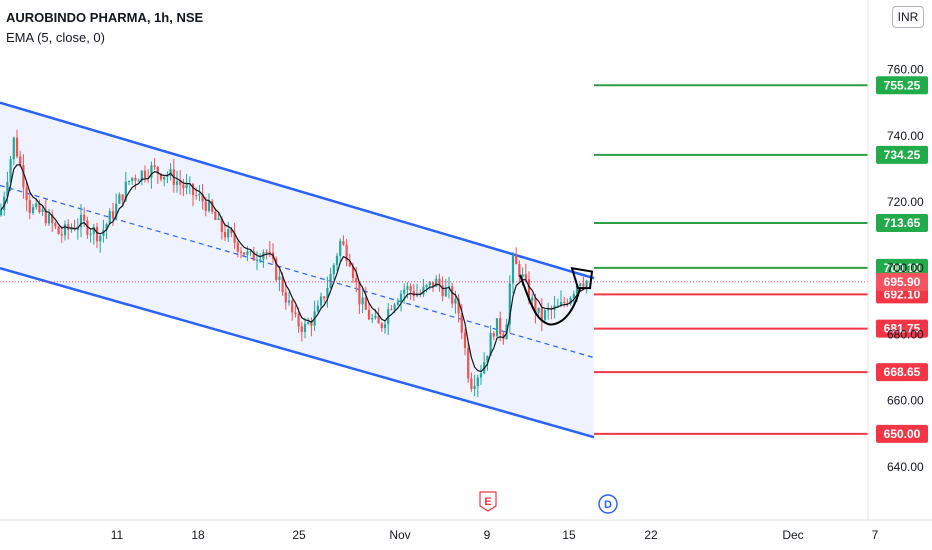 The height and width of the screenshot is (550, 932). I want to click on cup-drawing, so click(550, 300).